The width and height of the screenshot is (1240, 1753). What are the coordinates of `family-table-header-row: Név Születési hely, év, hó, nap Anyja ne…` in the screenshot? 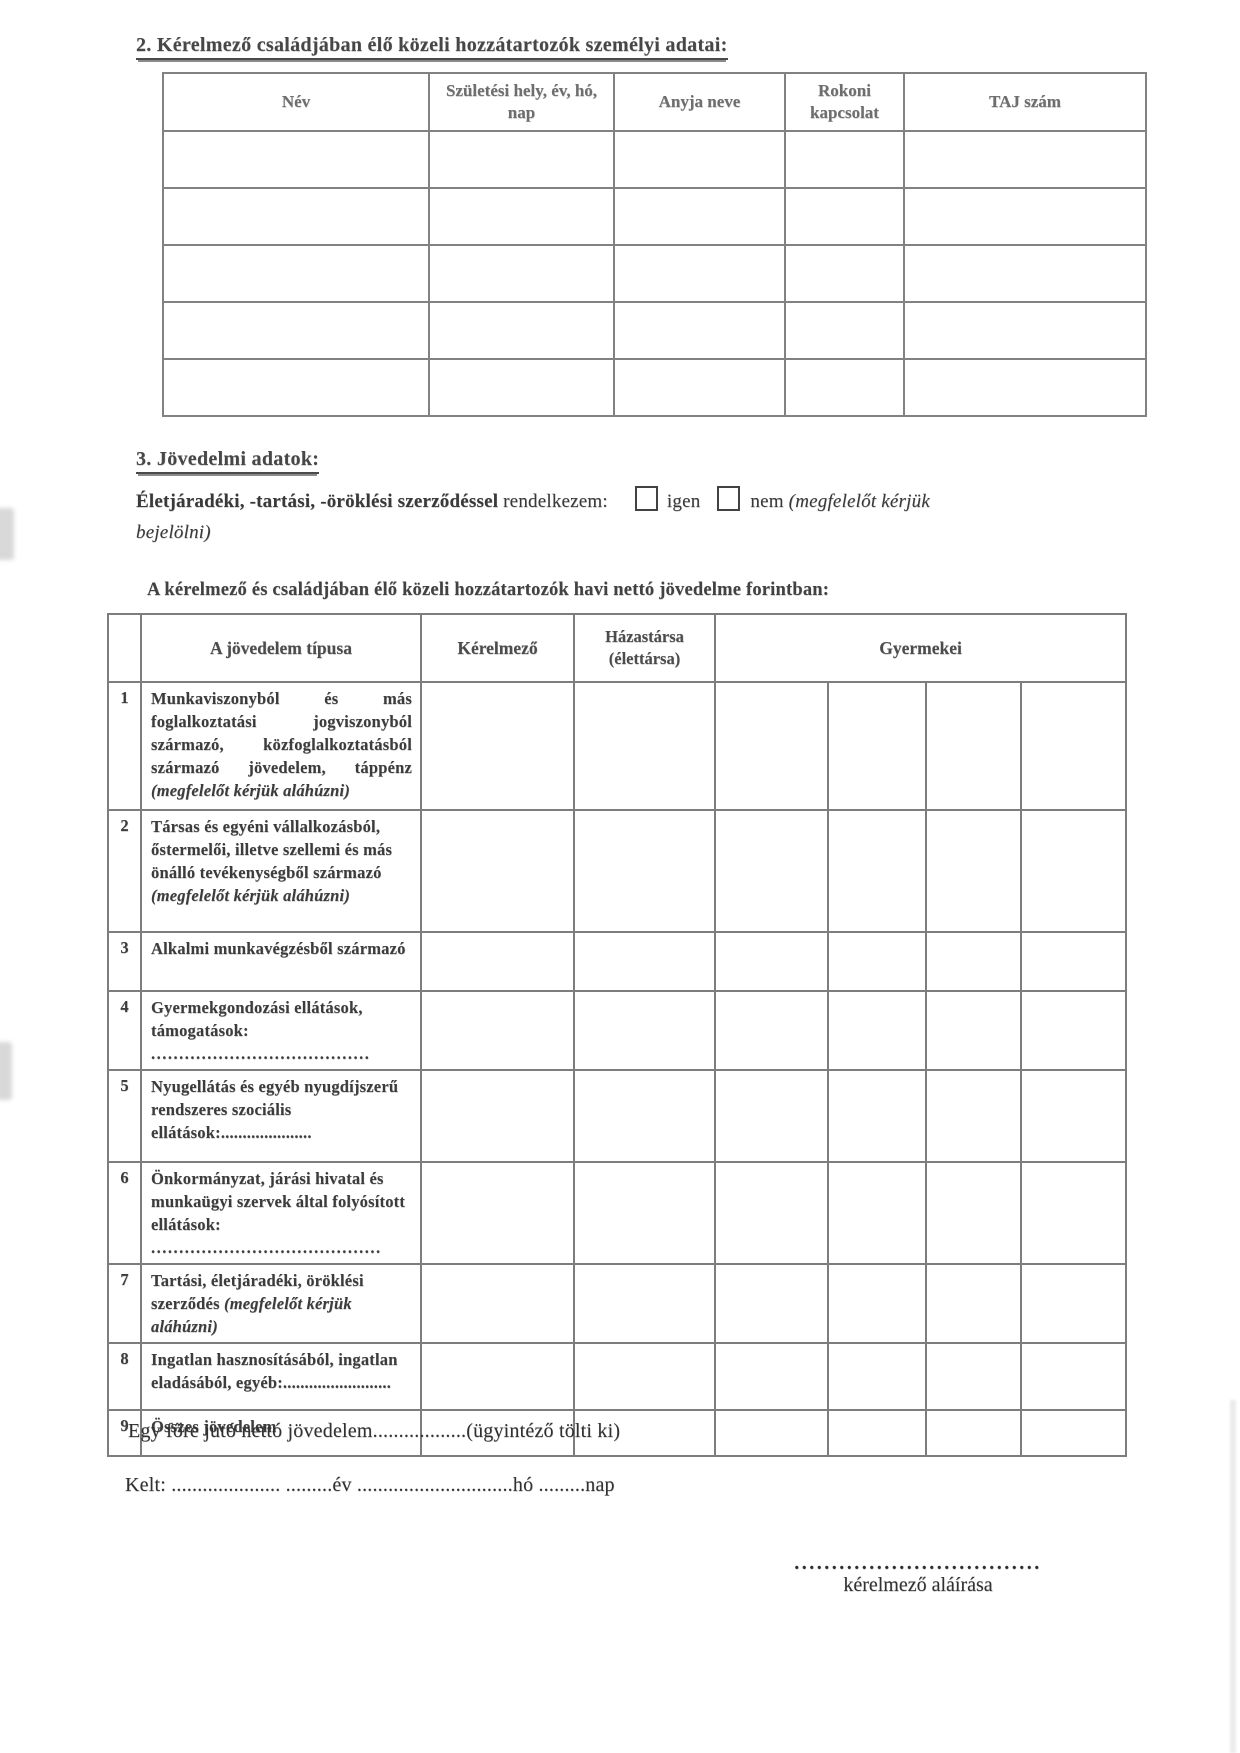 It's located at (654, 102).